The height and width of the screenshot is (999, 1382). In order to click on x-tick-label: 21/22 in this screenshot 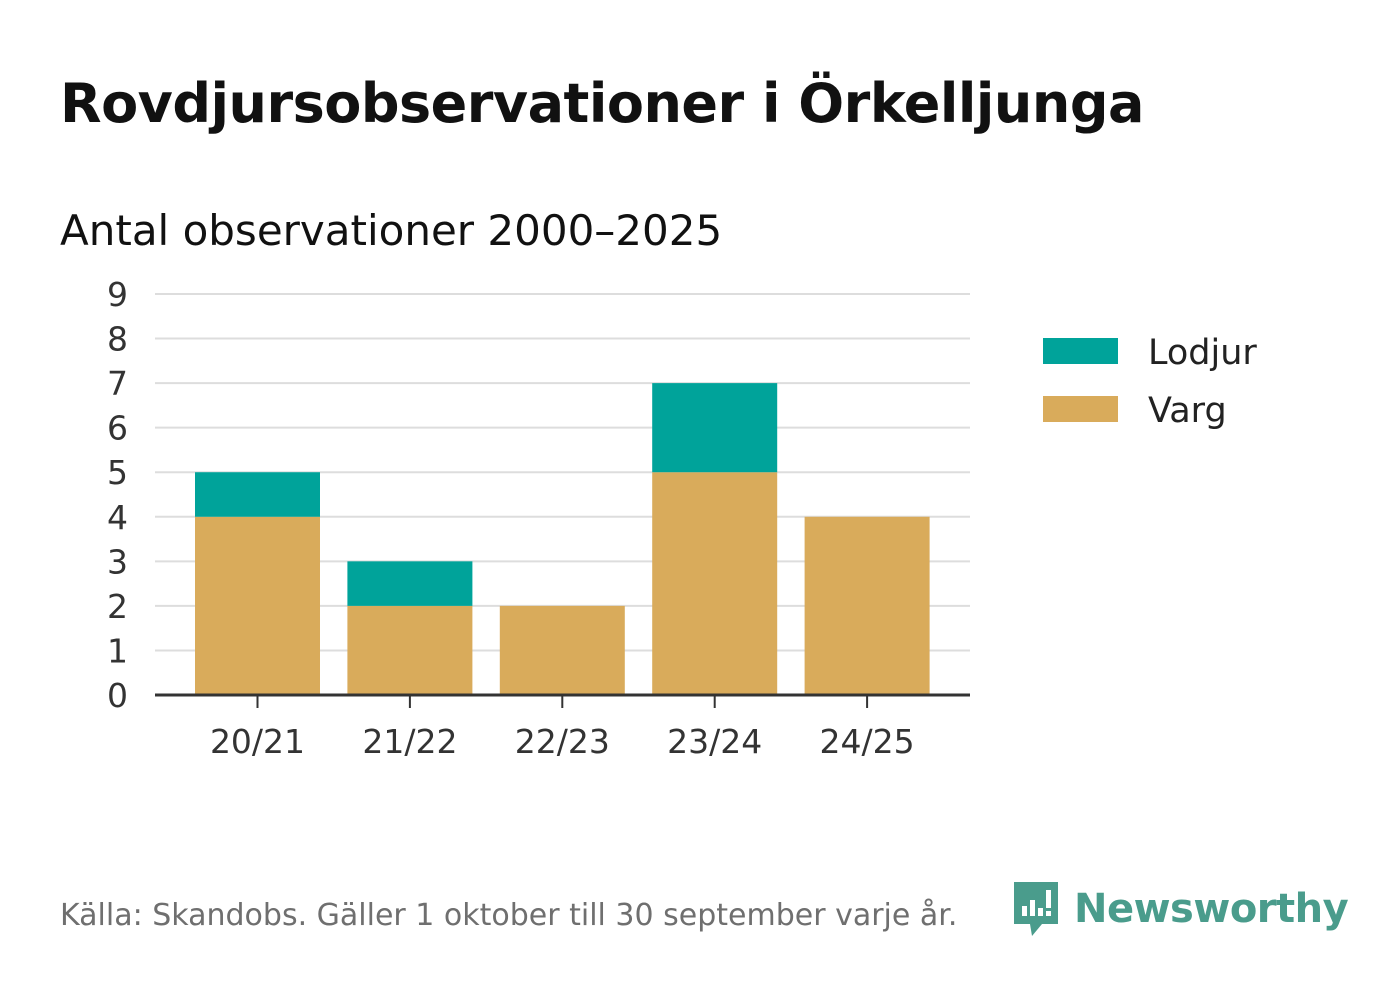, I will do `click(409, 741)`.